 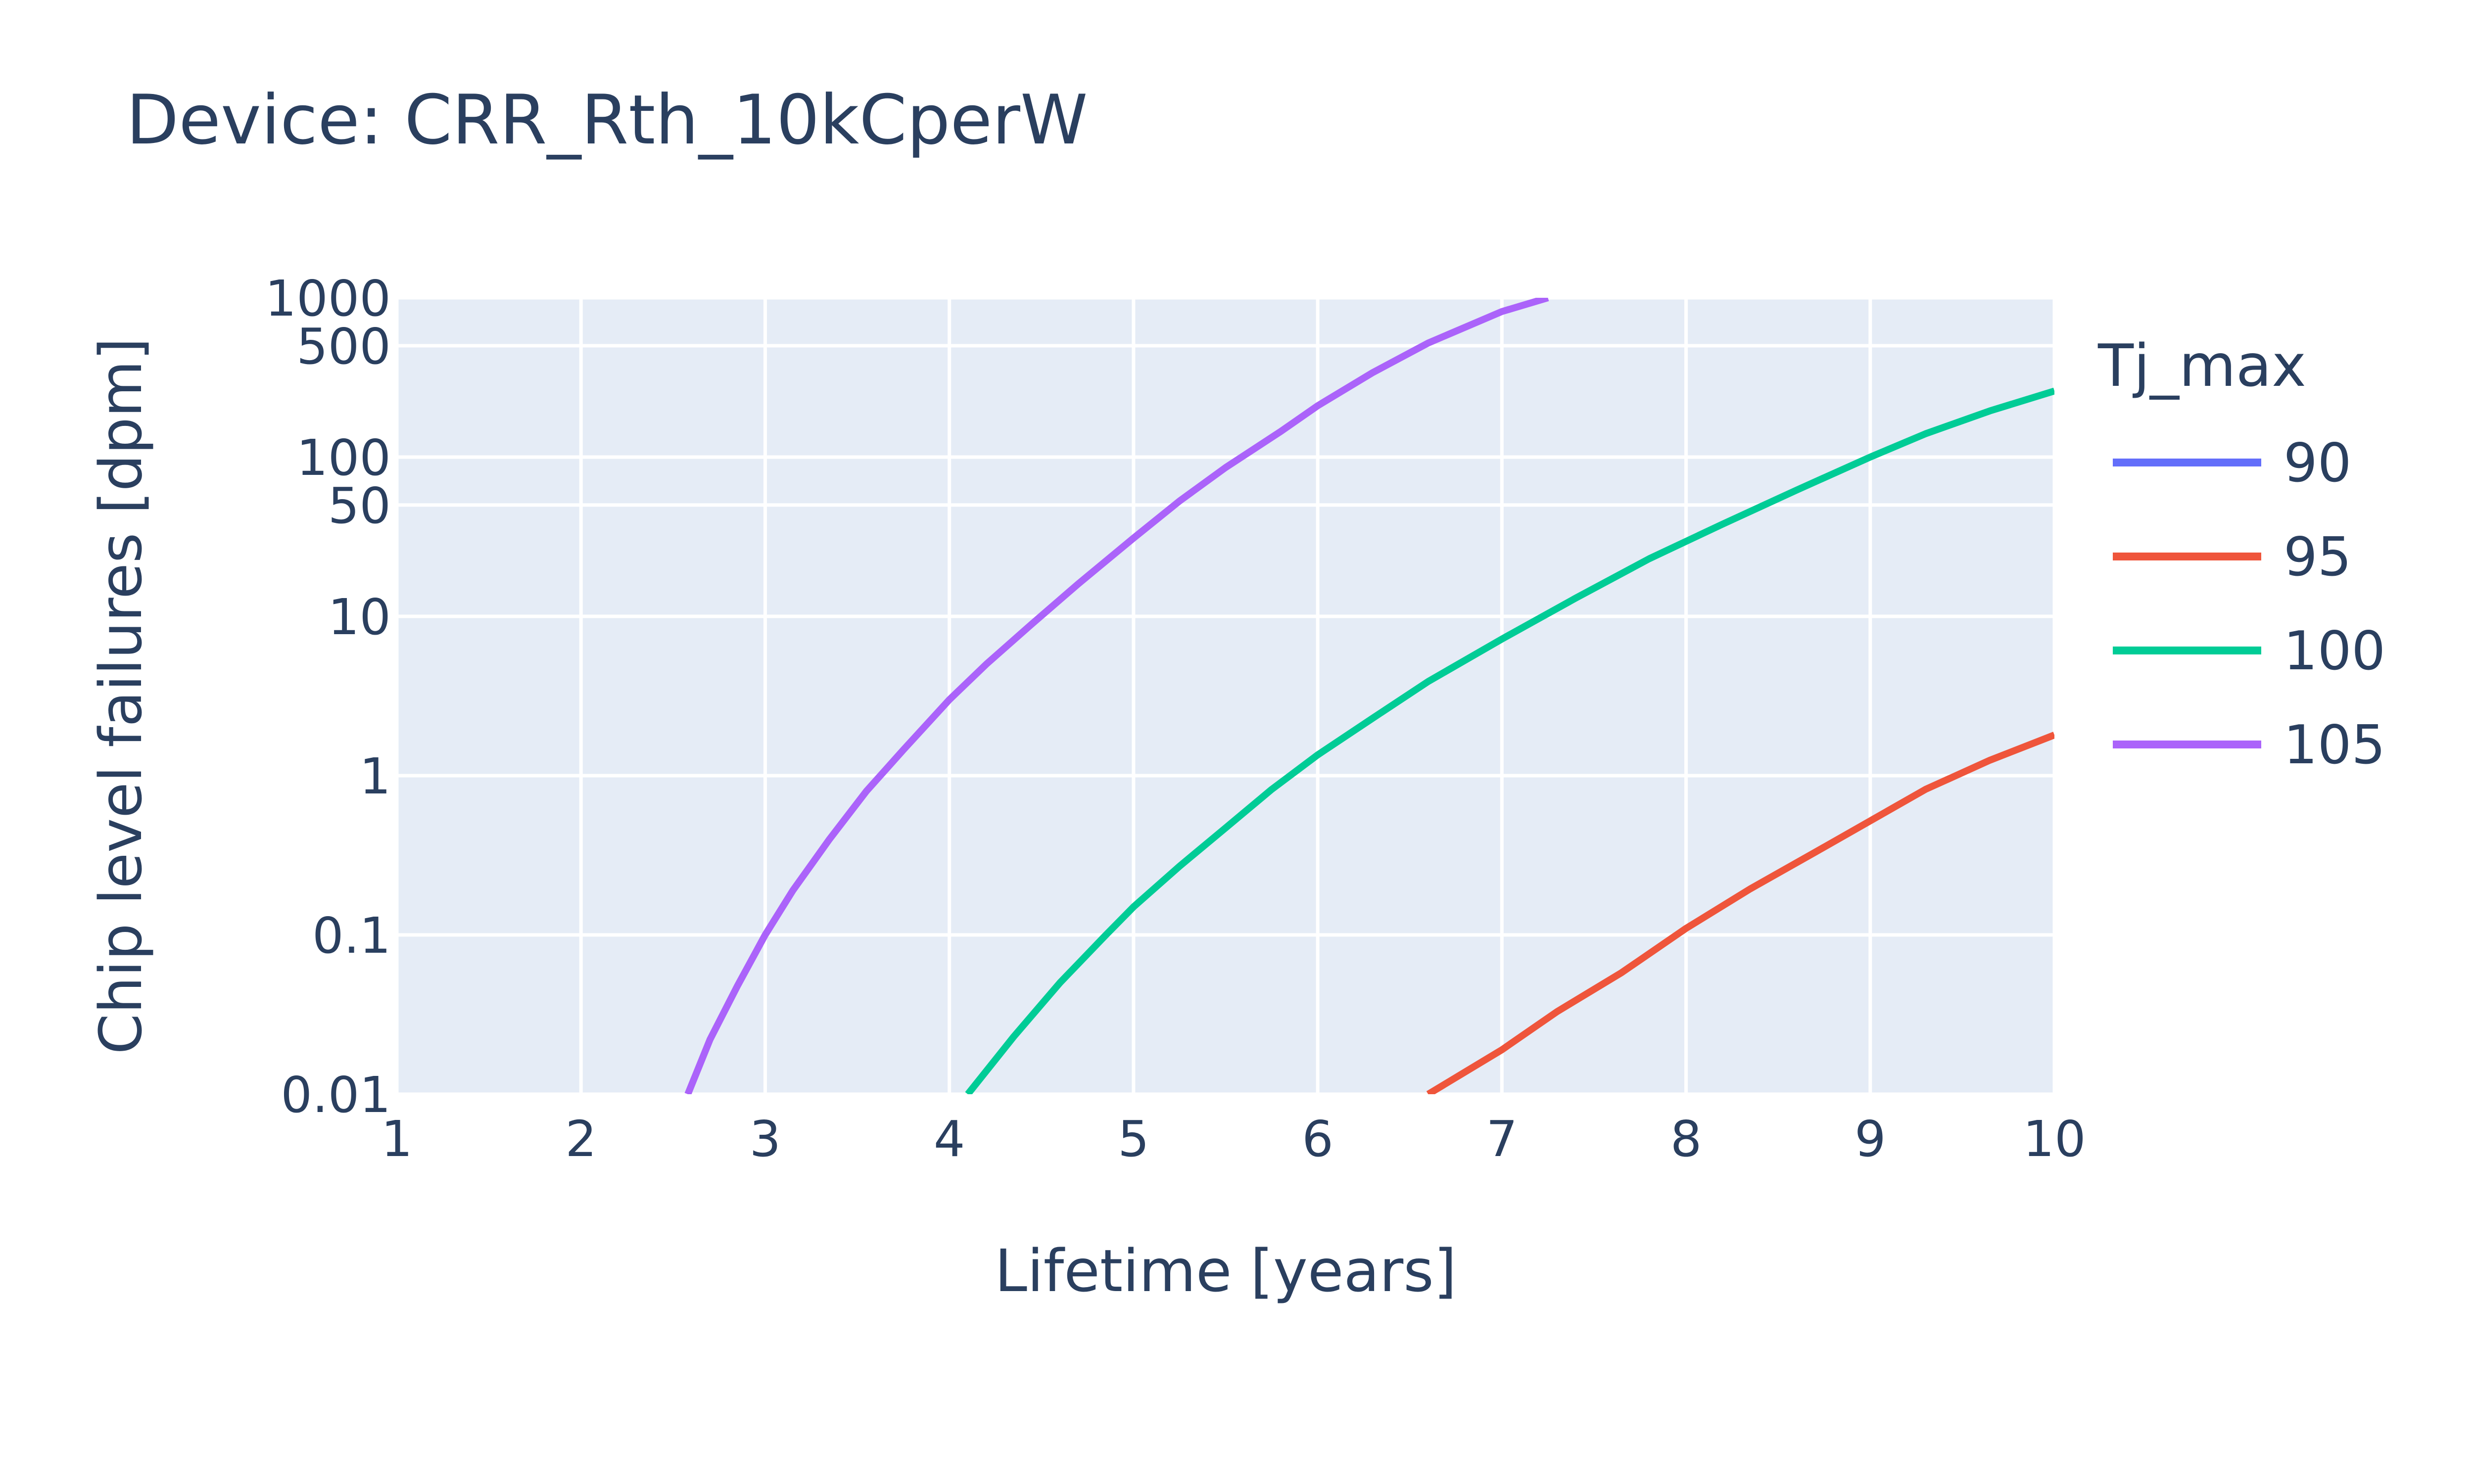 What do you see at coordinates (2202, 365) in the screenshot?
I see `legend-title: Tj_max` at bounding box center [2202, 365].